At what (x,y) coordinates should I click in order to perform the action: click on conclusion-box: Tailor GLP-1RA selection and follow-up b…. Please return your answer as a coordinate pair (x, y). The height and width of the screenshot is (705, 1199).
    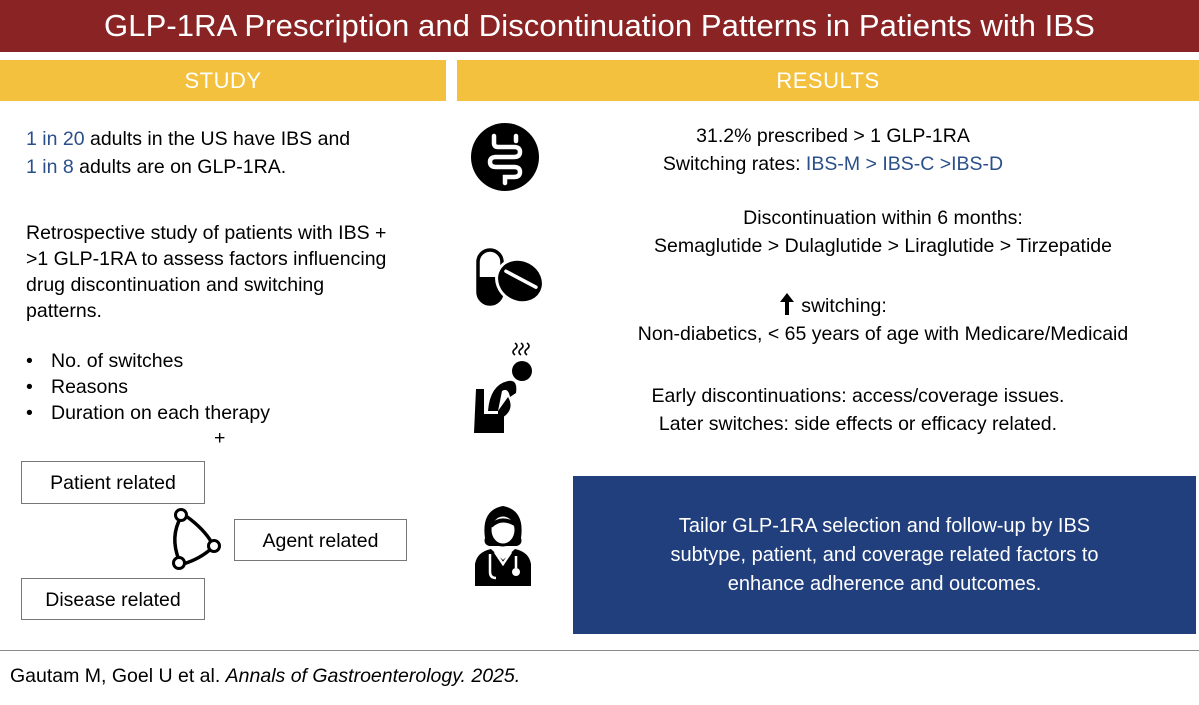
    Looking at the image, I should click on (884, 555).